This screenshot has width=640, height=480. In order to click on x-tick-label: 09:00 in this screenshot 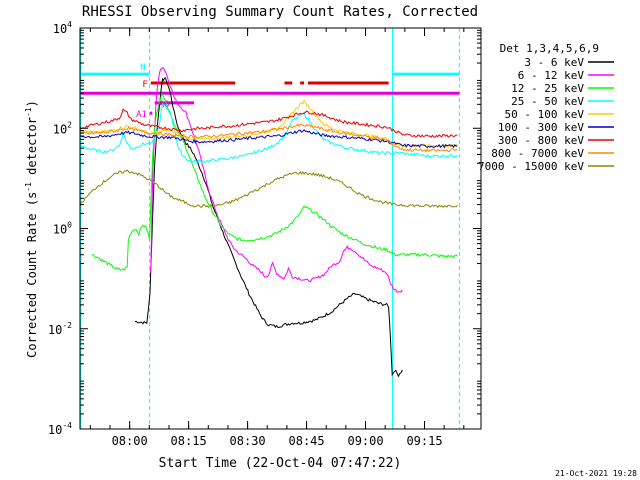, I will do `click(365, 441)`.